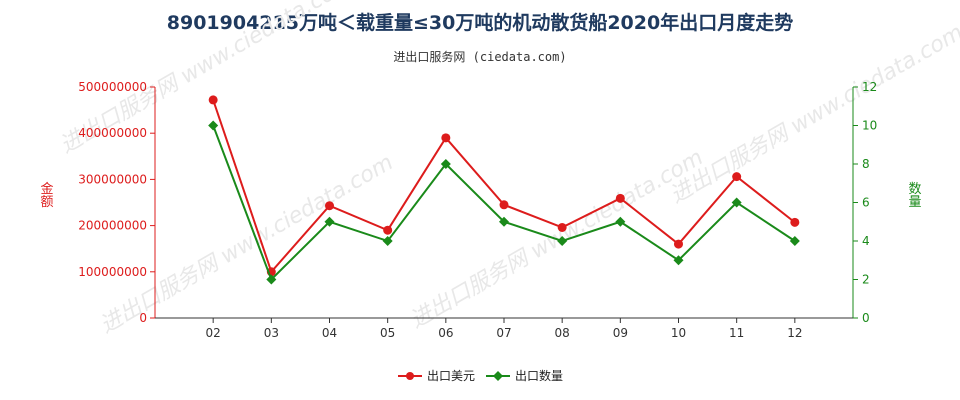 The image size is (960, 400). I want to click on x-tick-label: 12, so click(794, 333).